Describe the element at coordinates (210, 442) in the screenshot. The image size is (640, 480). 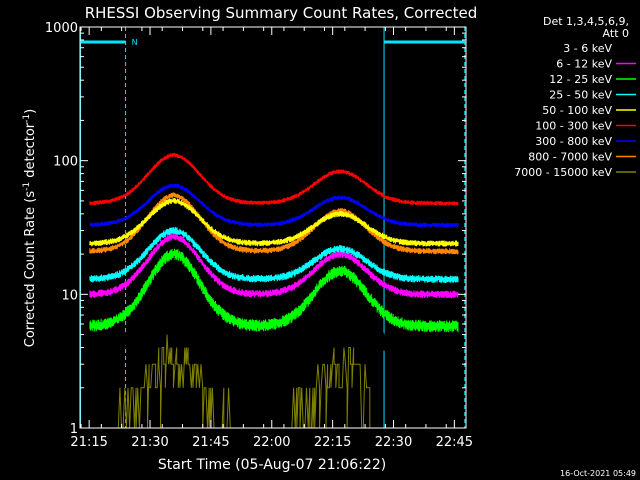
I see `x-tick-label: 21:45` at that location.